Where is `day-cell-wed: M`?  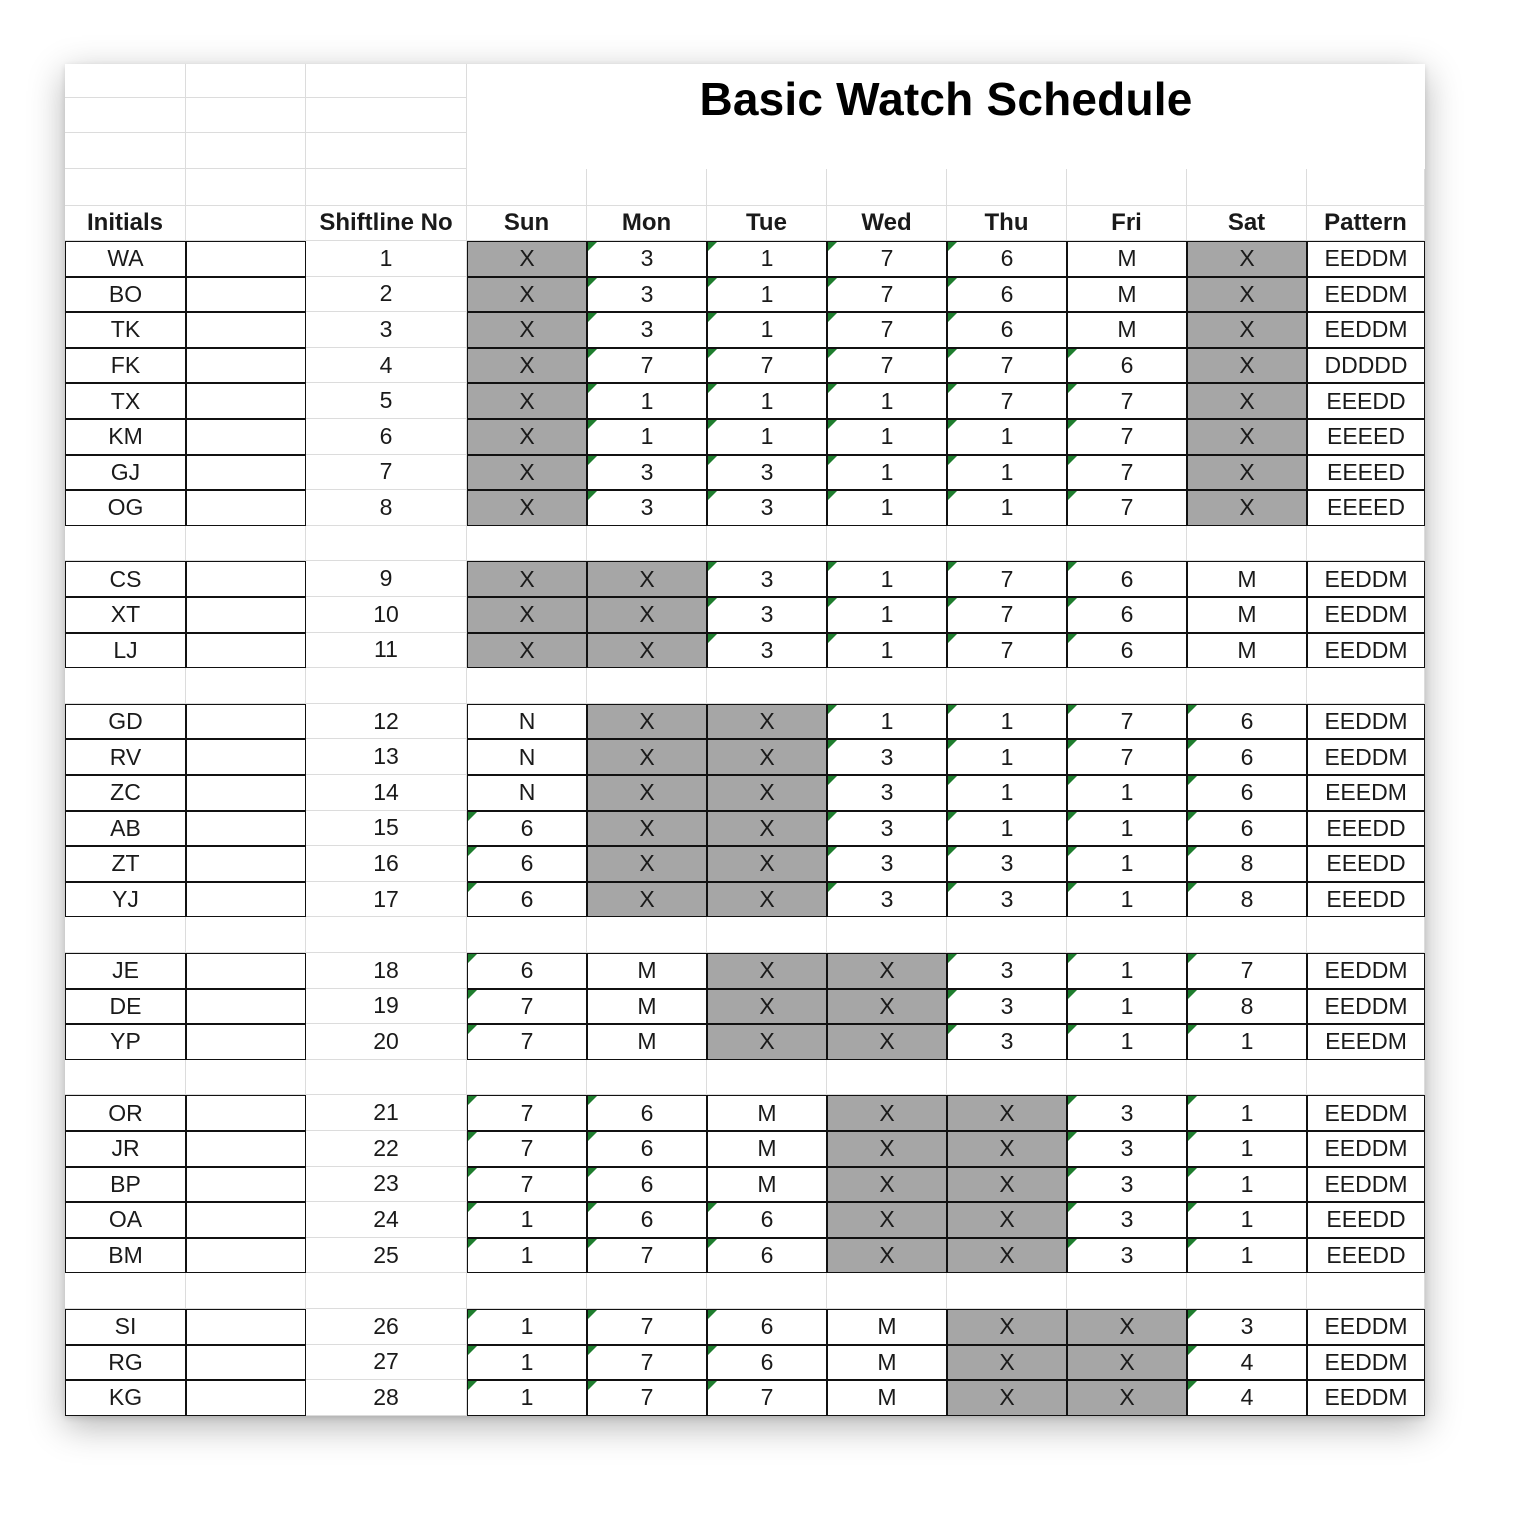 day-cell-wed: M is located at coordinates (887, 1362).